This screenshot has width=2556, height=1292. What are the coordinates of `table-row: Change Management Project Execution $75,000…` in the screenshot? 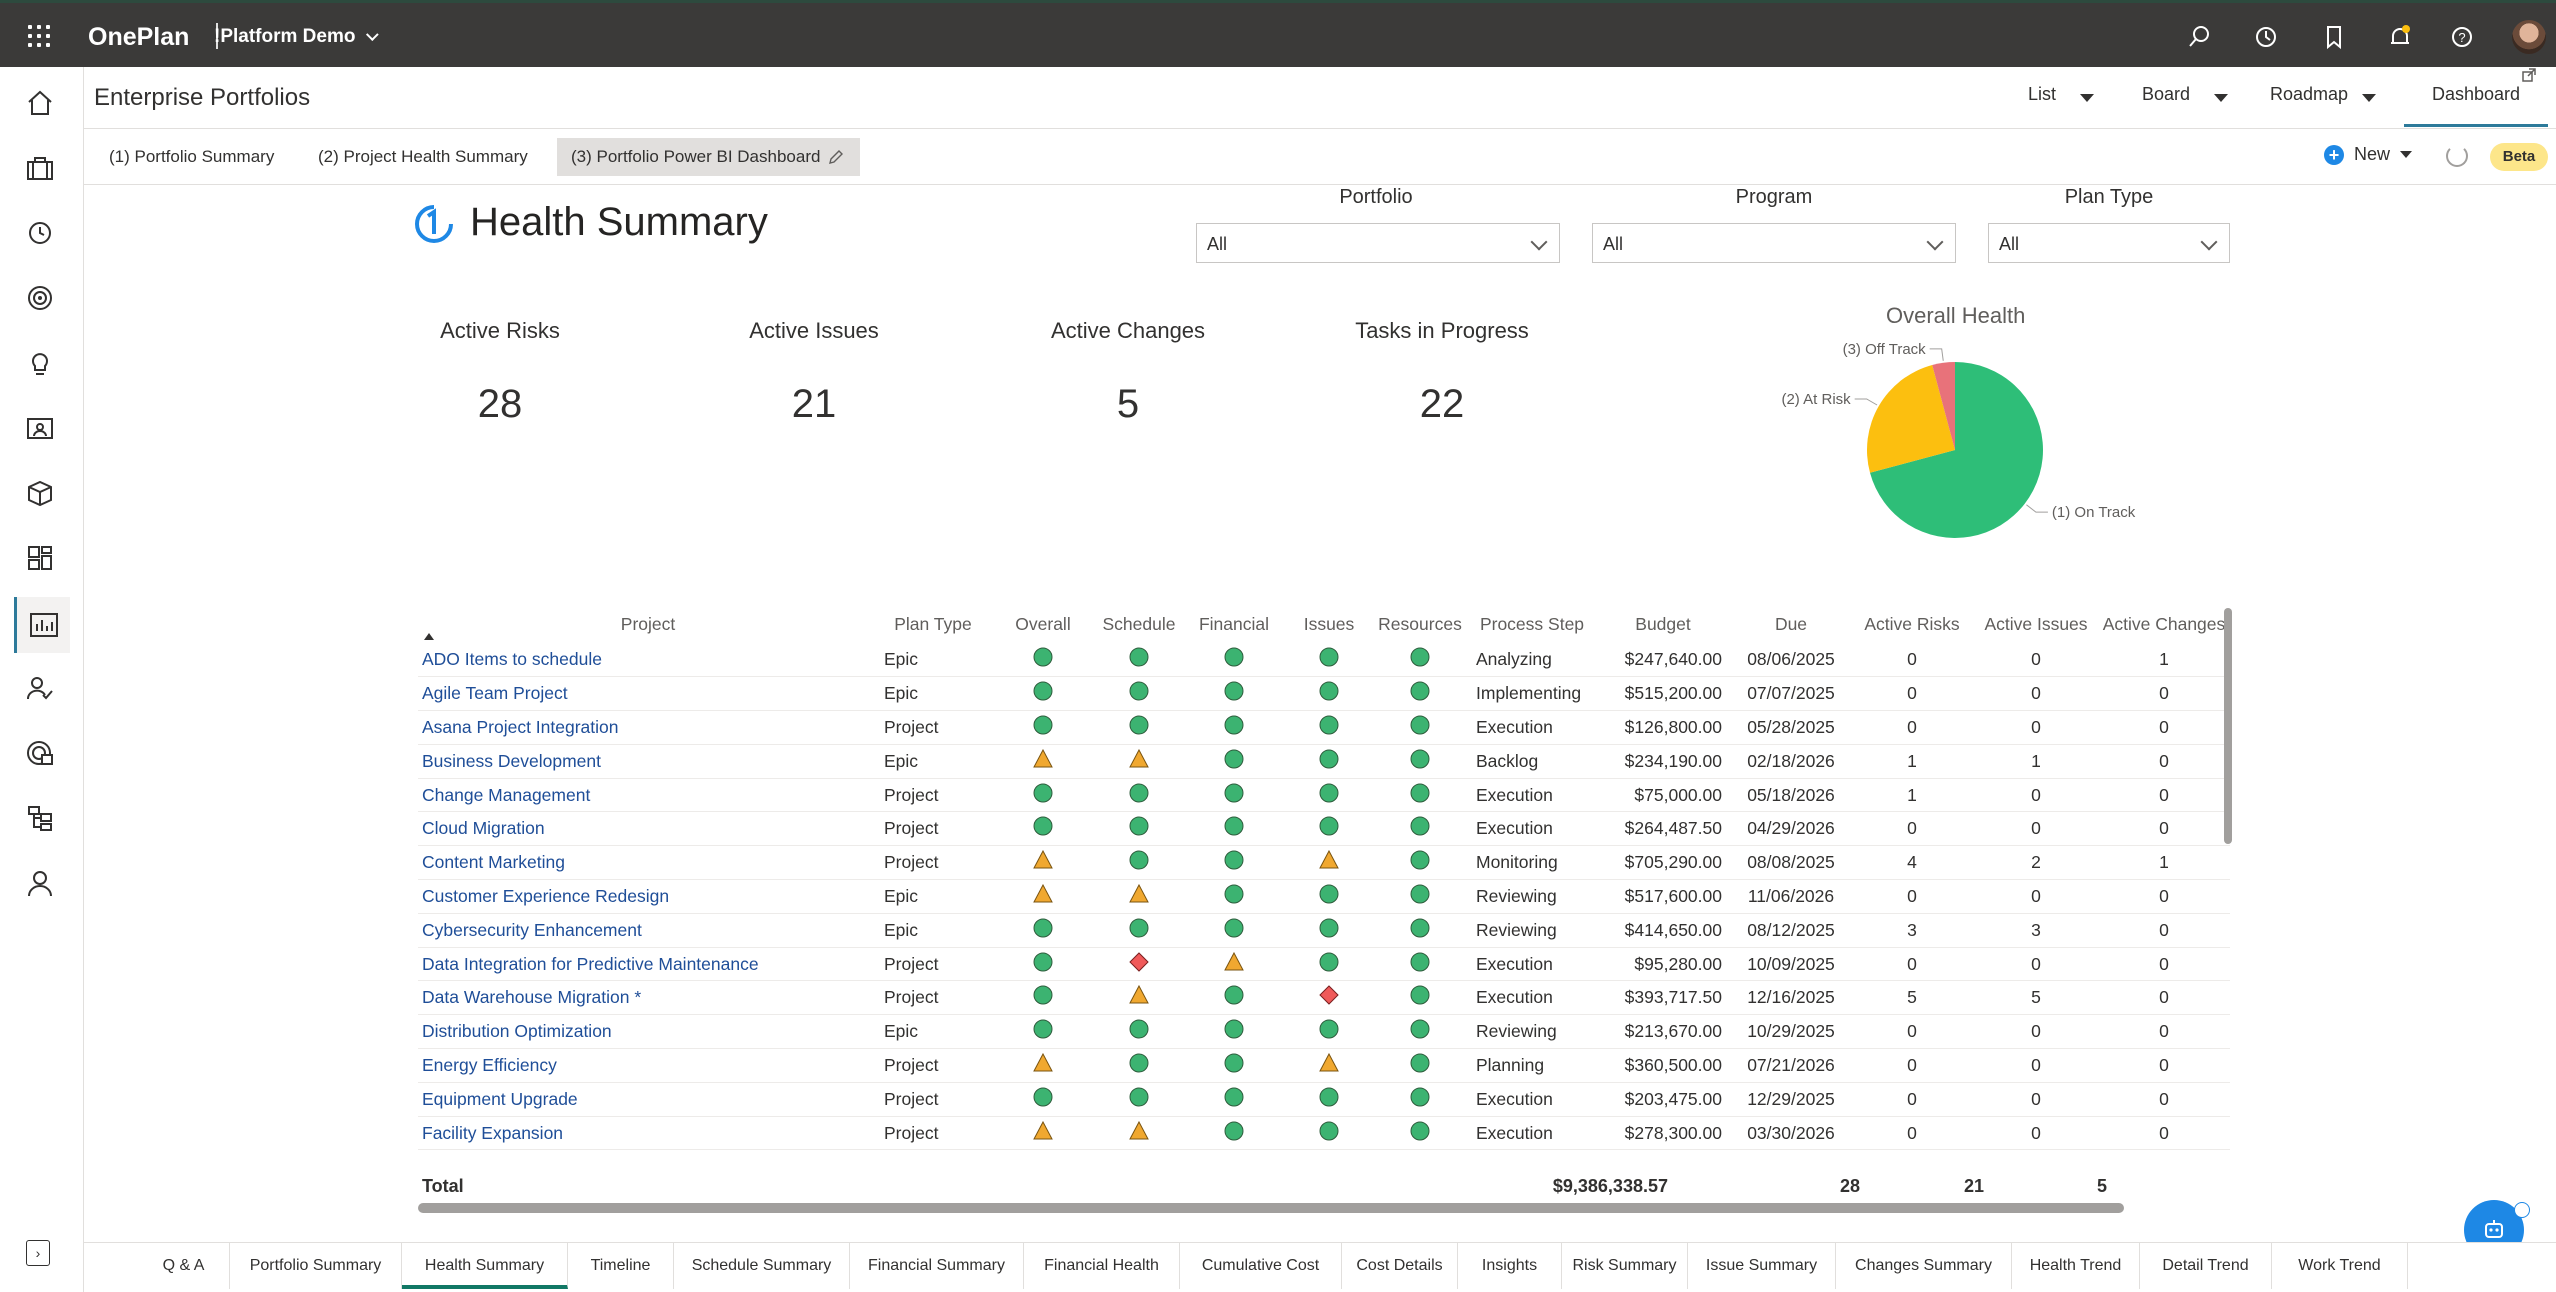 It's located at (1324, 795).